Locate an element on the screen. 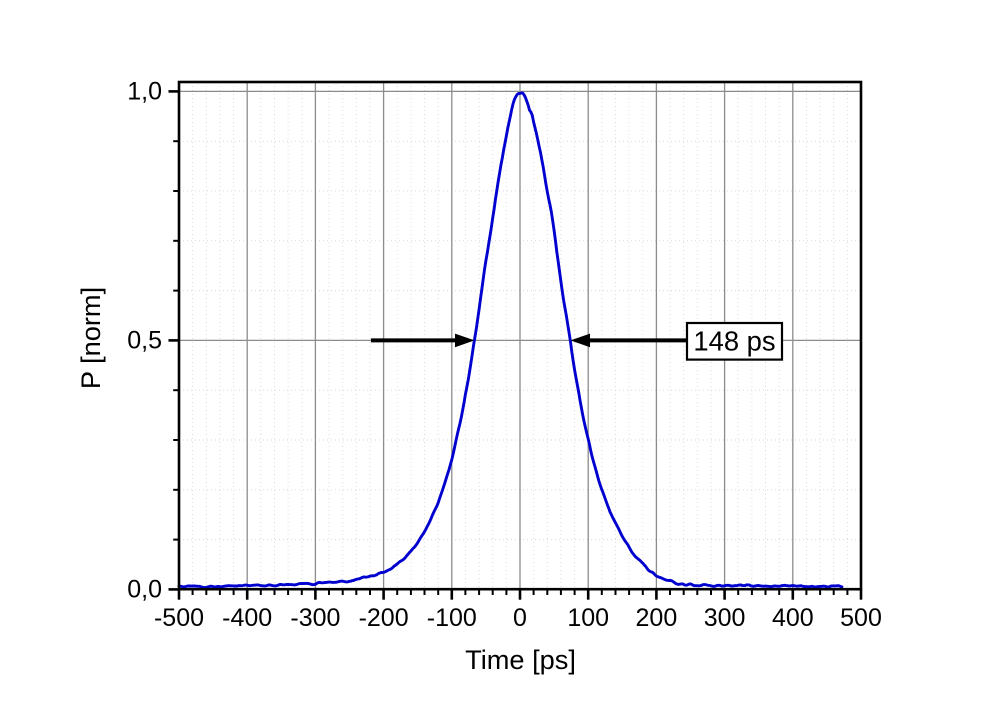 This screenshot has width=1000, height=712. svg-text: 300 is located at coordinates (725, 618).